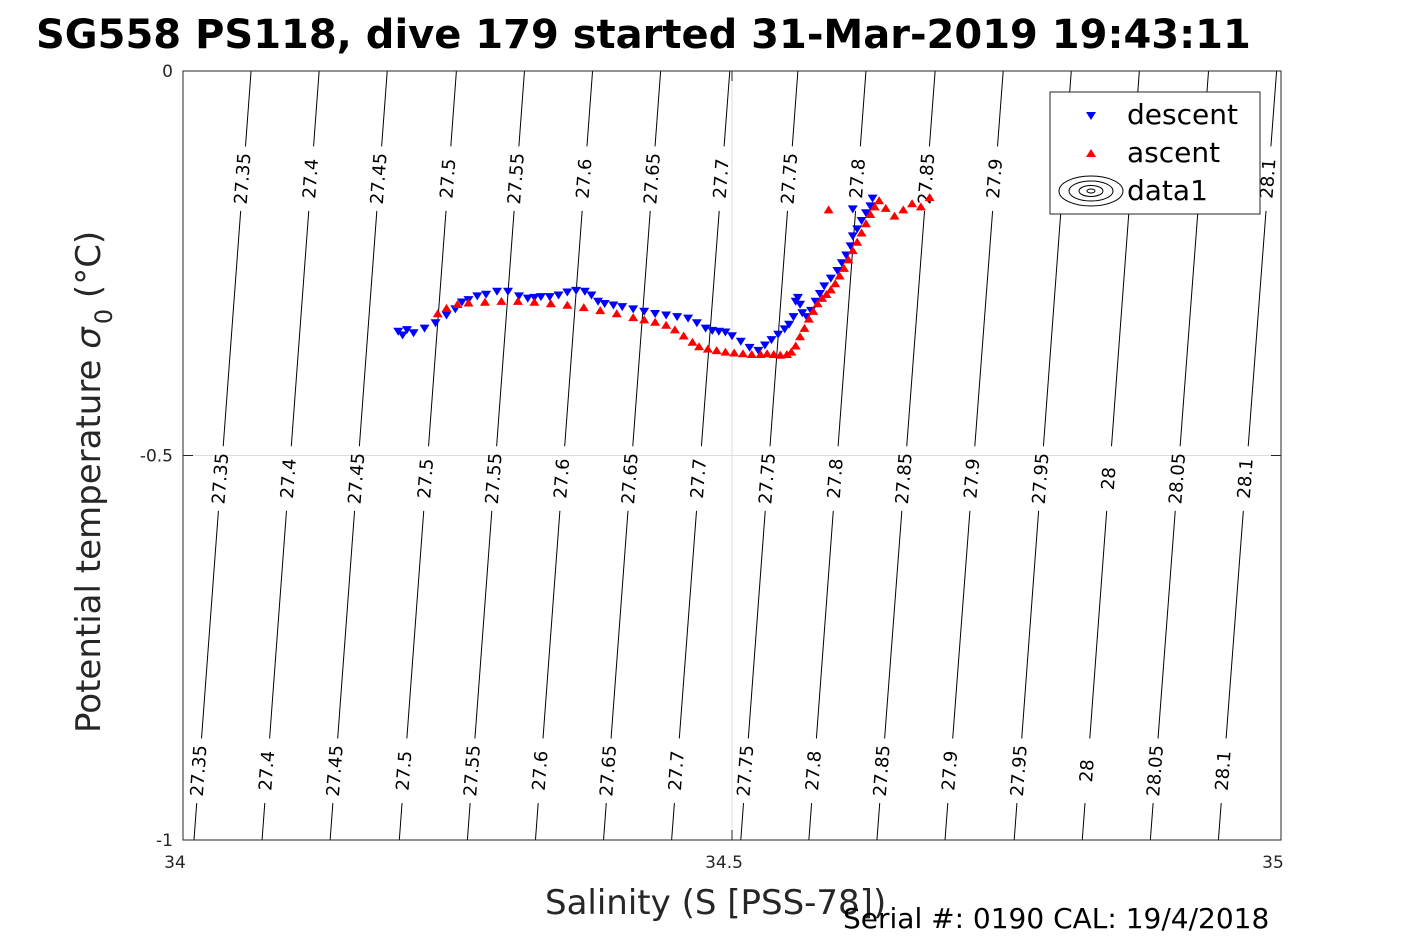 This screenshot has height=945, width=1417. I want to click on contour-label-27.95-1: 27.95, so click(1041, 478).